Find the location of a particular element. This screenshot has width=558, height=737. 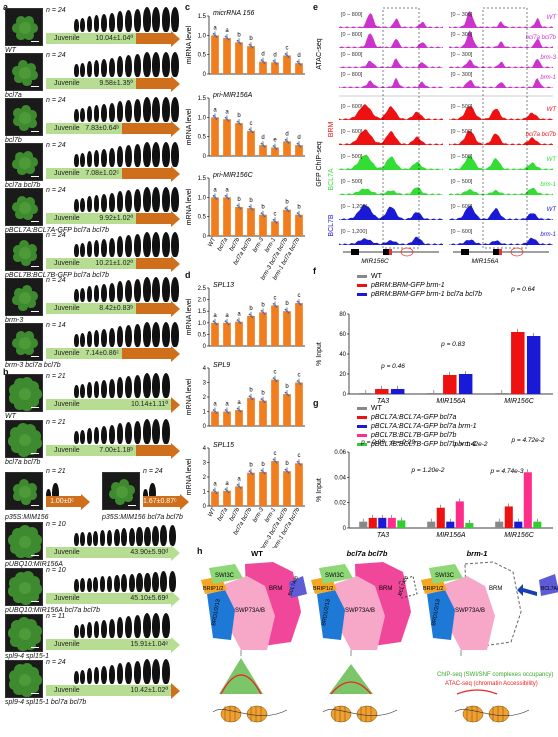

adult-phase-bar: 1.00±0ᶜ is located at coordinates (63, 501).